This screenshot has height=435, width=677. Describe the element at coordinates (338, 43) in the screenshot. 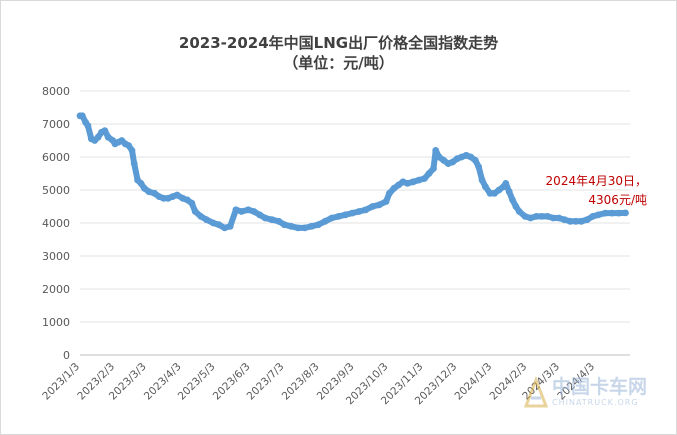

I see `chart-title: 2023-2024年中国LNG出厂价格全国指数走势` at that location.